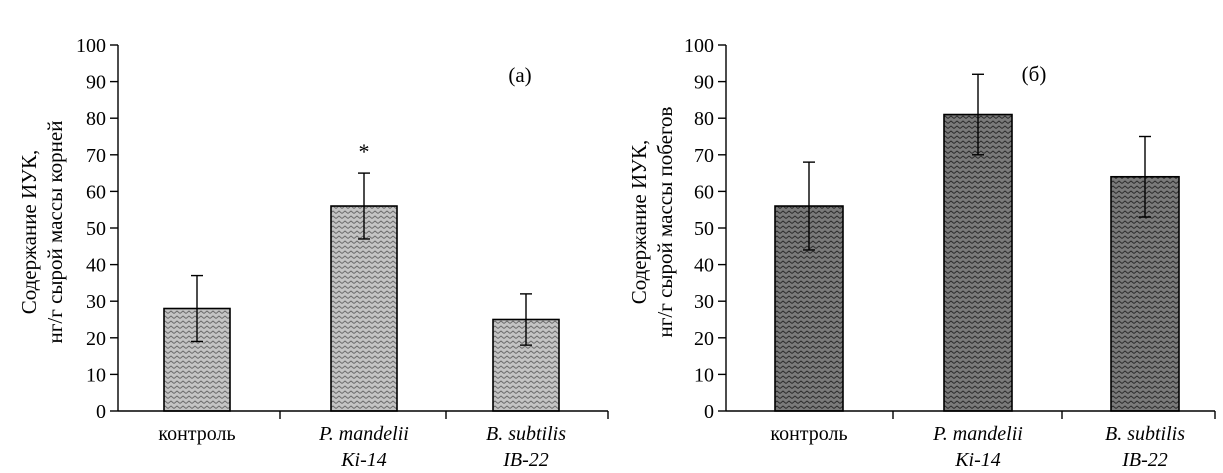  I want to click on panel-a-annotation-1: *, so click(364, 151).